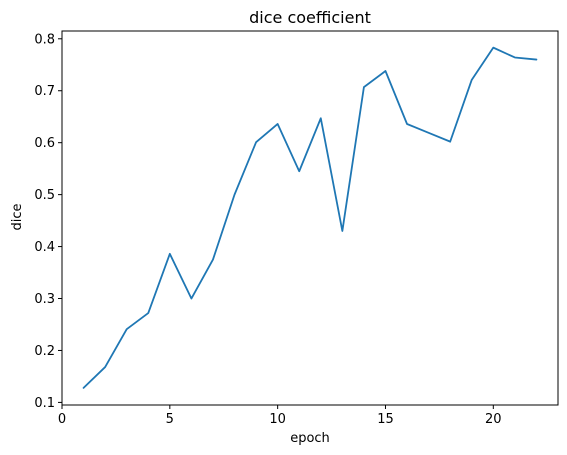 The height and width of the screenshot is (455, 567). What do you see at coordinates (44, 91) in the screenshot?
I see `y-tick-label: 0.7` at bounding box center [44, 91].